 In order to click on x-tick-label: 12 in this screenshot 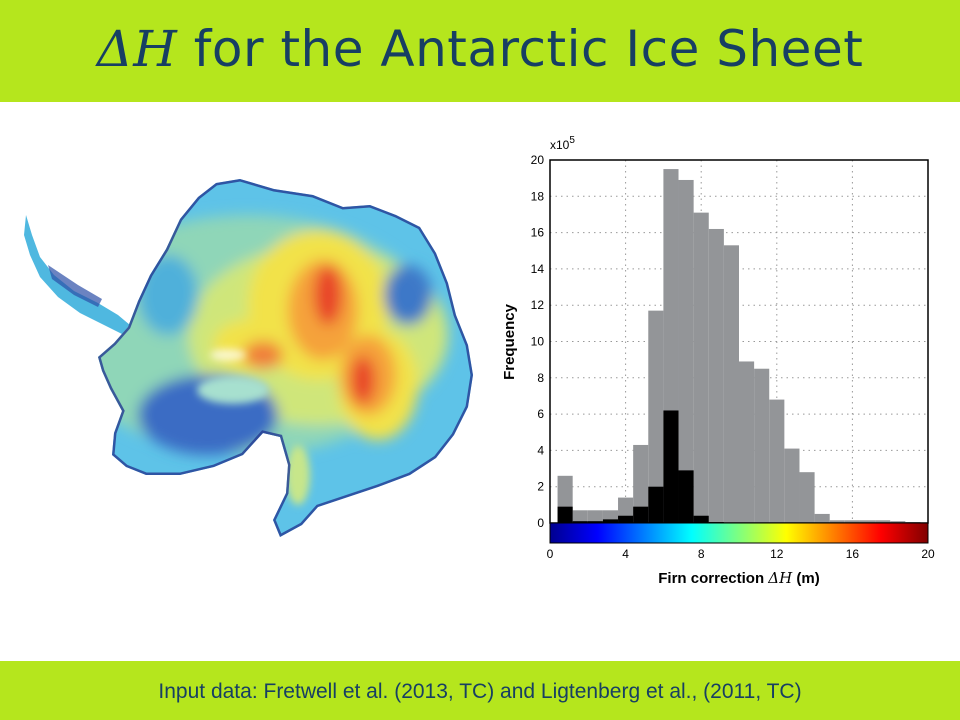, I will do `click(777, 554)`.